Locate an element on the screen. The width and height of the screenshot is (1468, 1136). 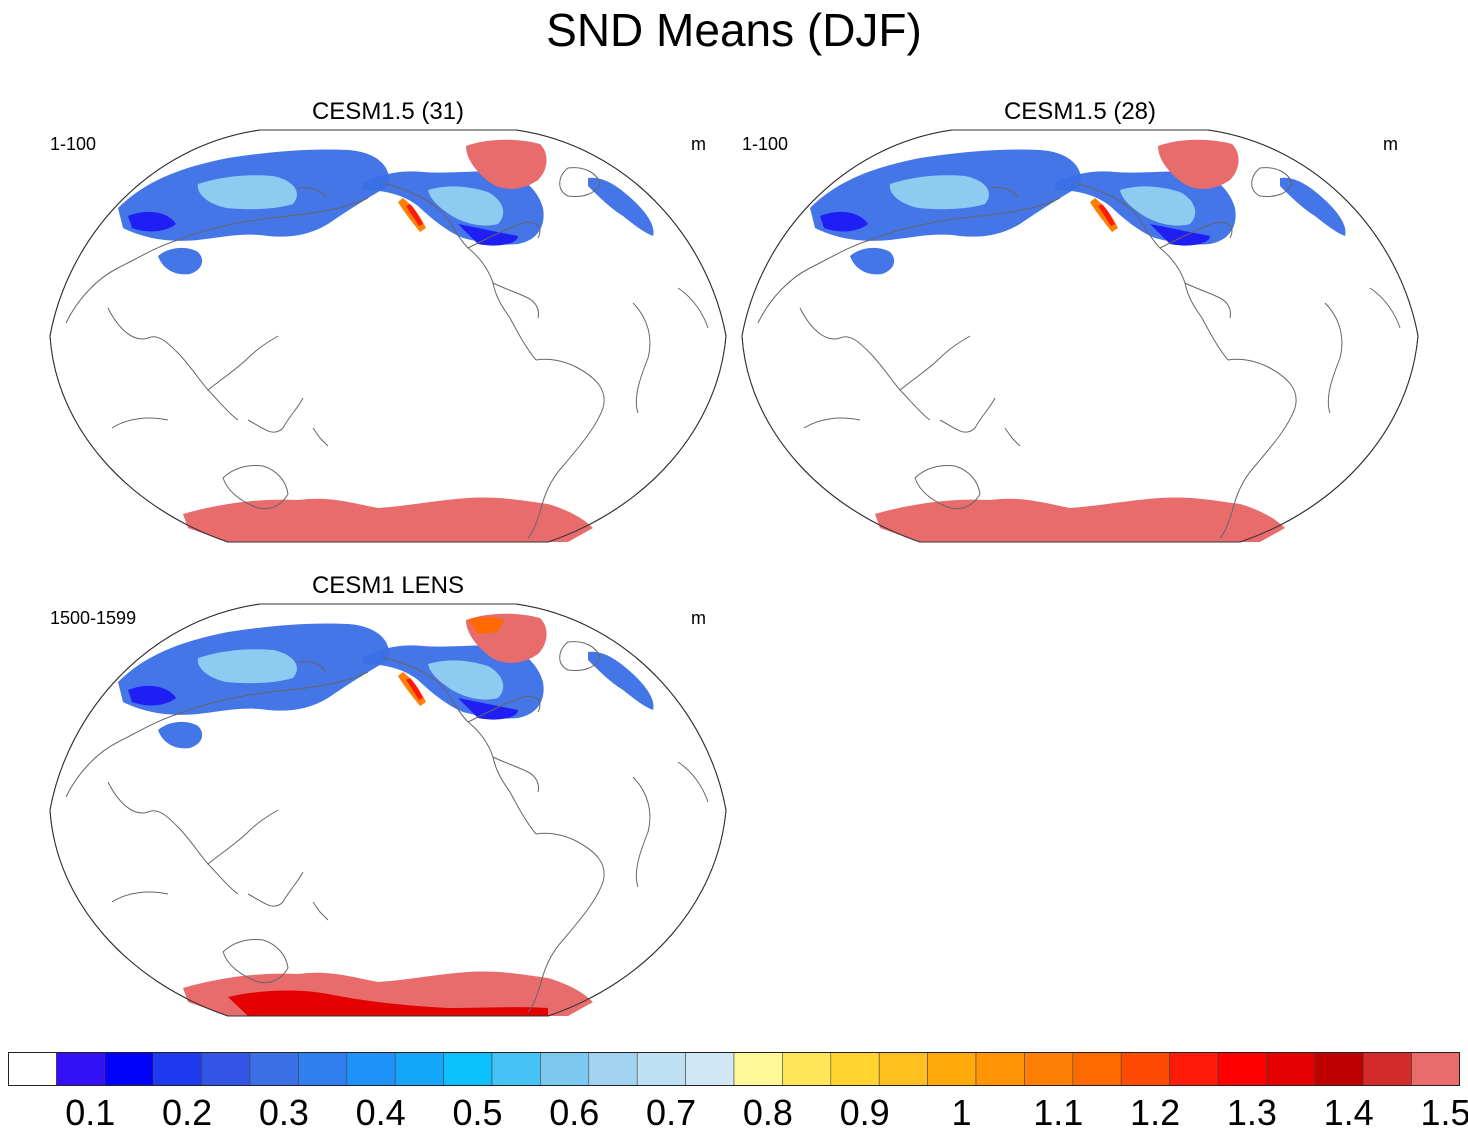
colorbar-tick-label: 1.3 is located at coordinates (1251, 1112).